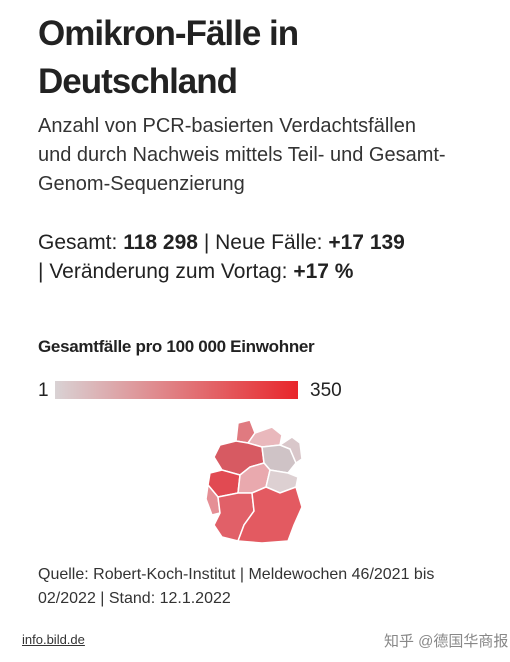 Image resolution: width=510 pixels, height=662 pixels. What do you see at coordinates (141, 184) in the screenshot?
I see `subtitle: Genom-Sequenzierung` at bounding box center [141, 184].